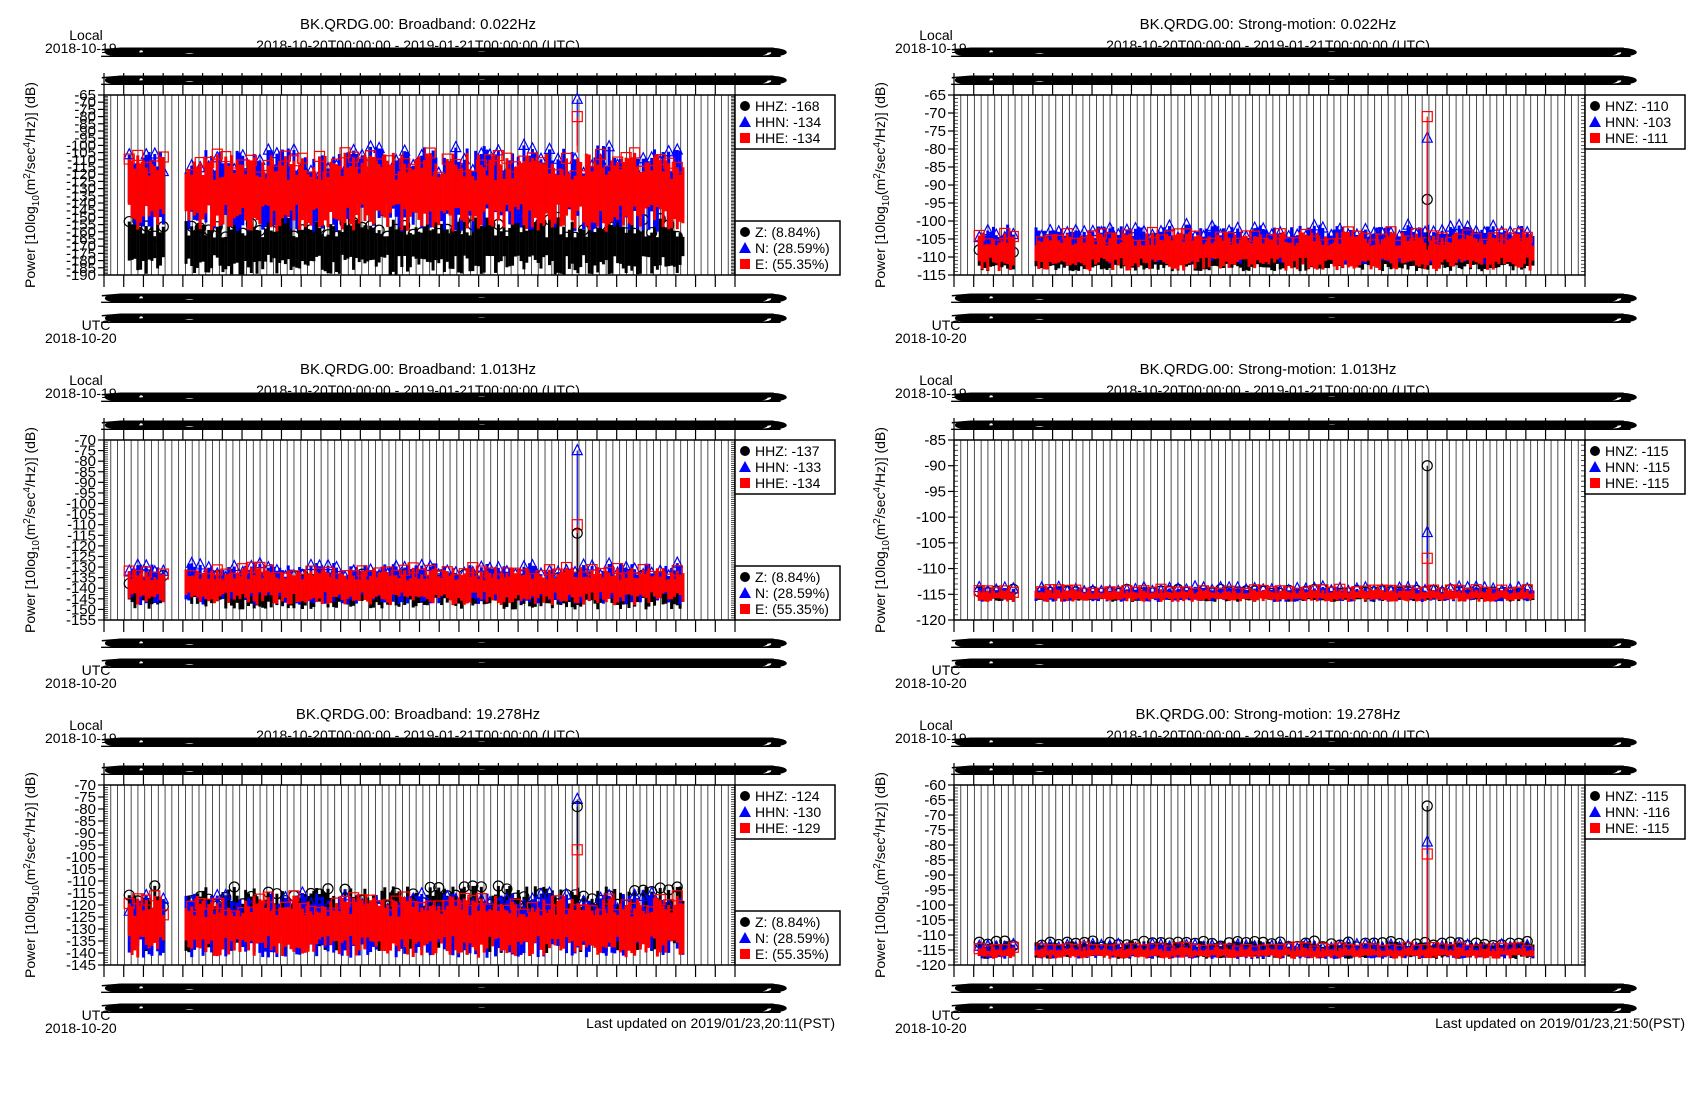  What do you see at coordinates (418, 714) in the screenshot?
I see `chart-title: BK.QRDG.00: Broadband: 19.278Hz` at bounding box center [418, 714].